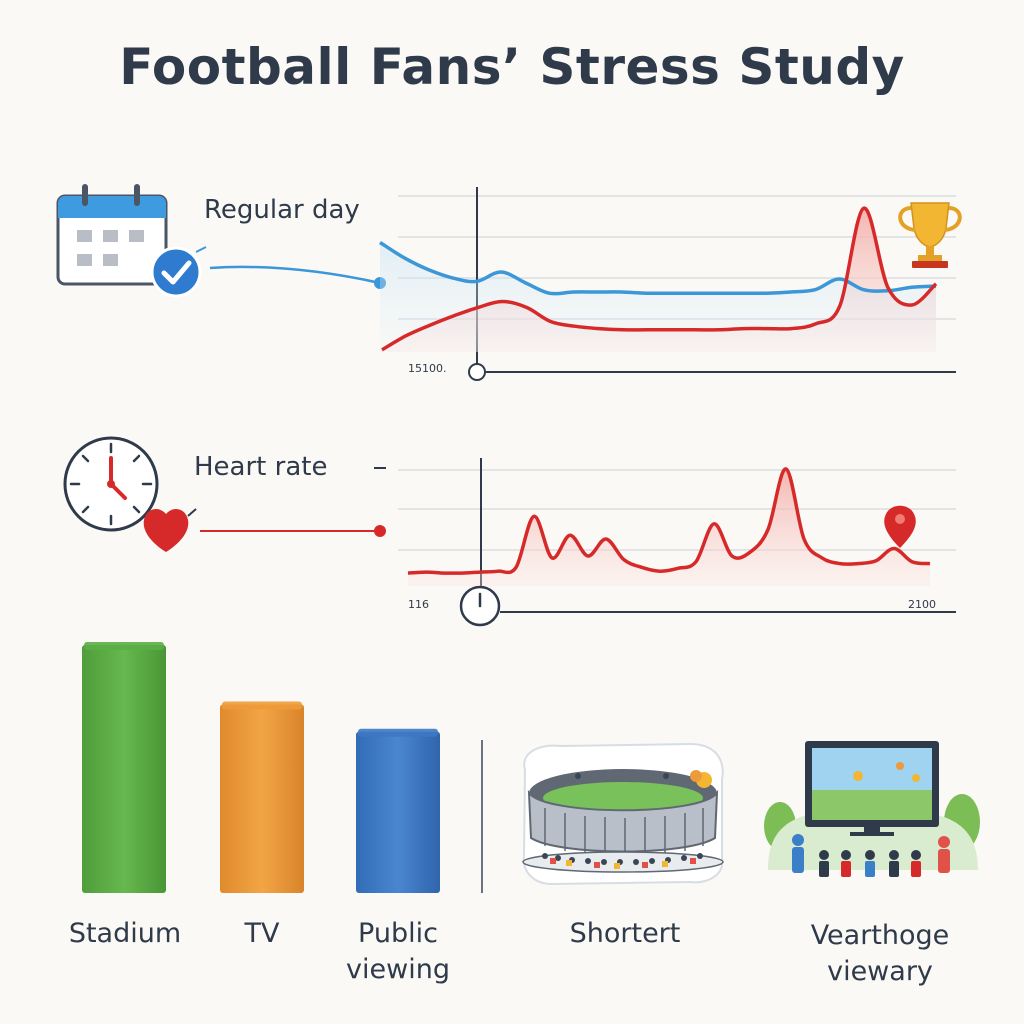 This screenshot has height=1024, width=1024. What do you see at coordinates (262, 933) in the screenshot?
I see `bar-label-tv: TV` at bounding box center [262, 933].